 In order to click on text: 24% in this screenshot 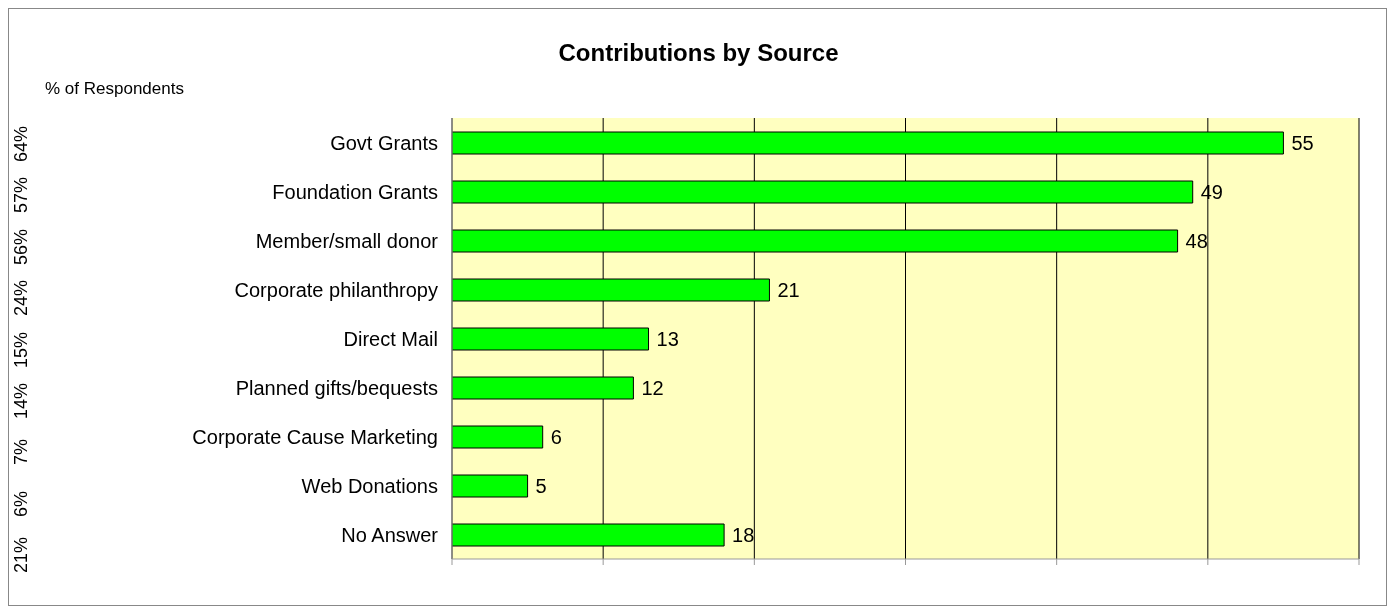, I will do `click(21, 298)`.